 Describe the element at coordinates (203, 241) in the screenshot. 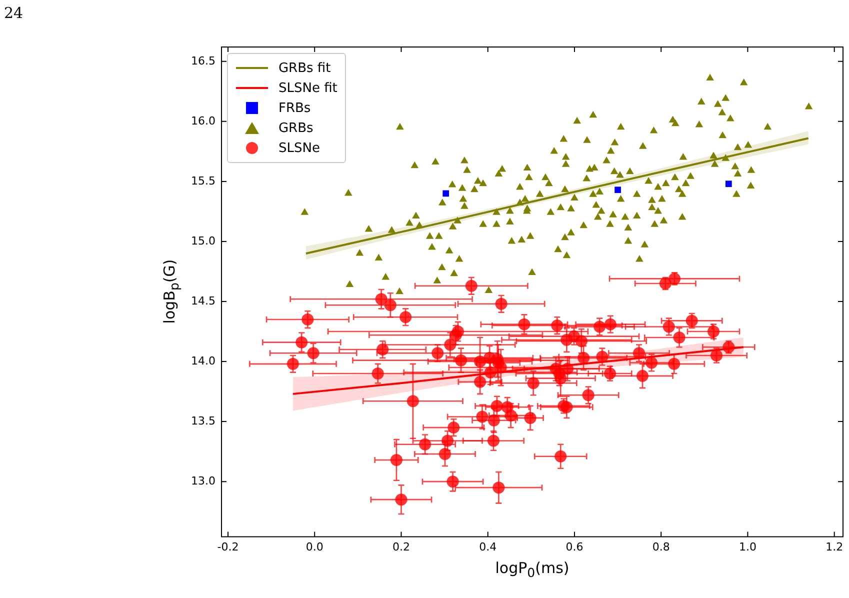

I see `y-tick-label: 15.0` at that location.